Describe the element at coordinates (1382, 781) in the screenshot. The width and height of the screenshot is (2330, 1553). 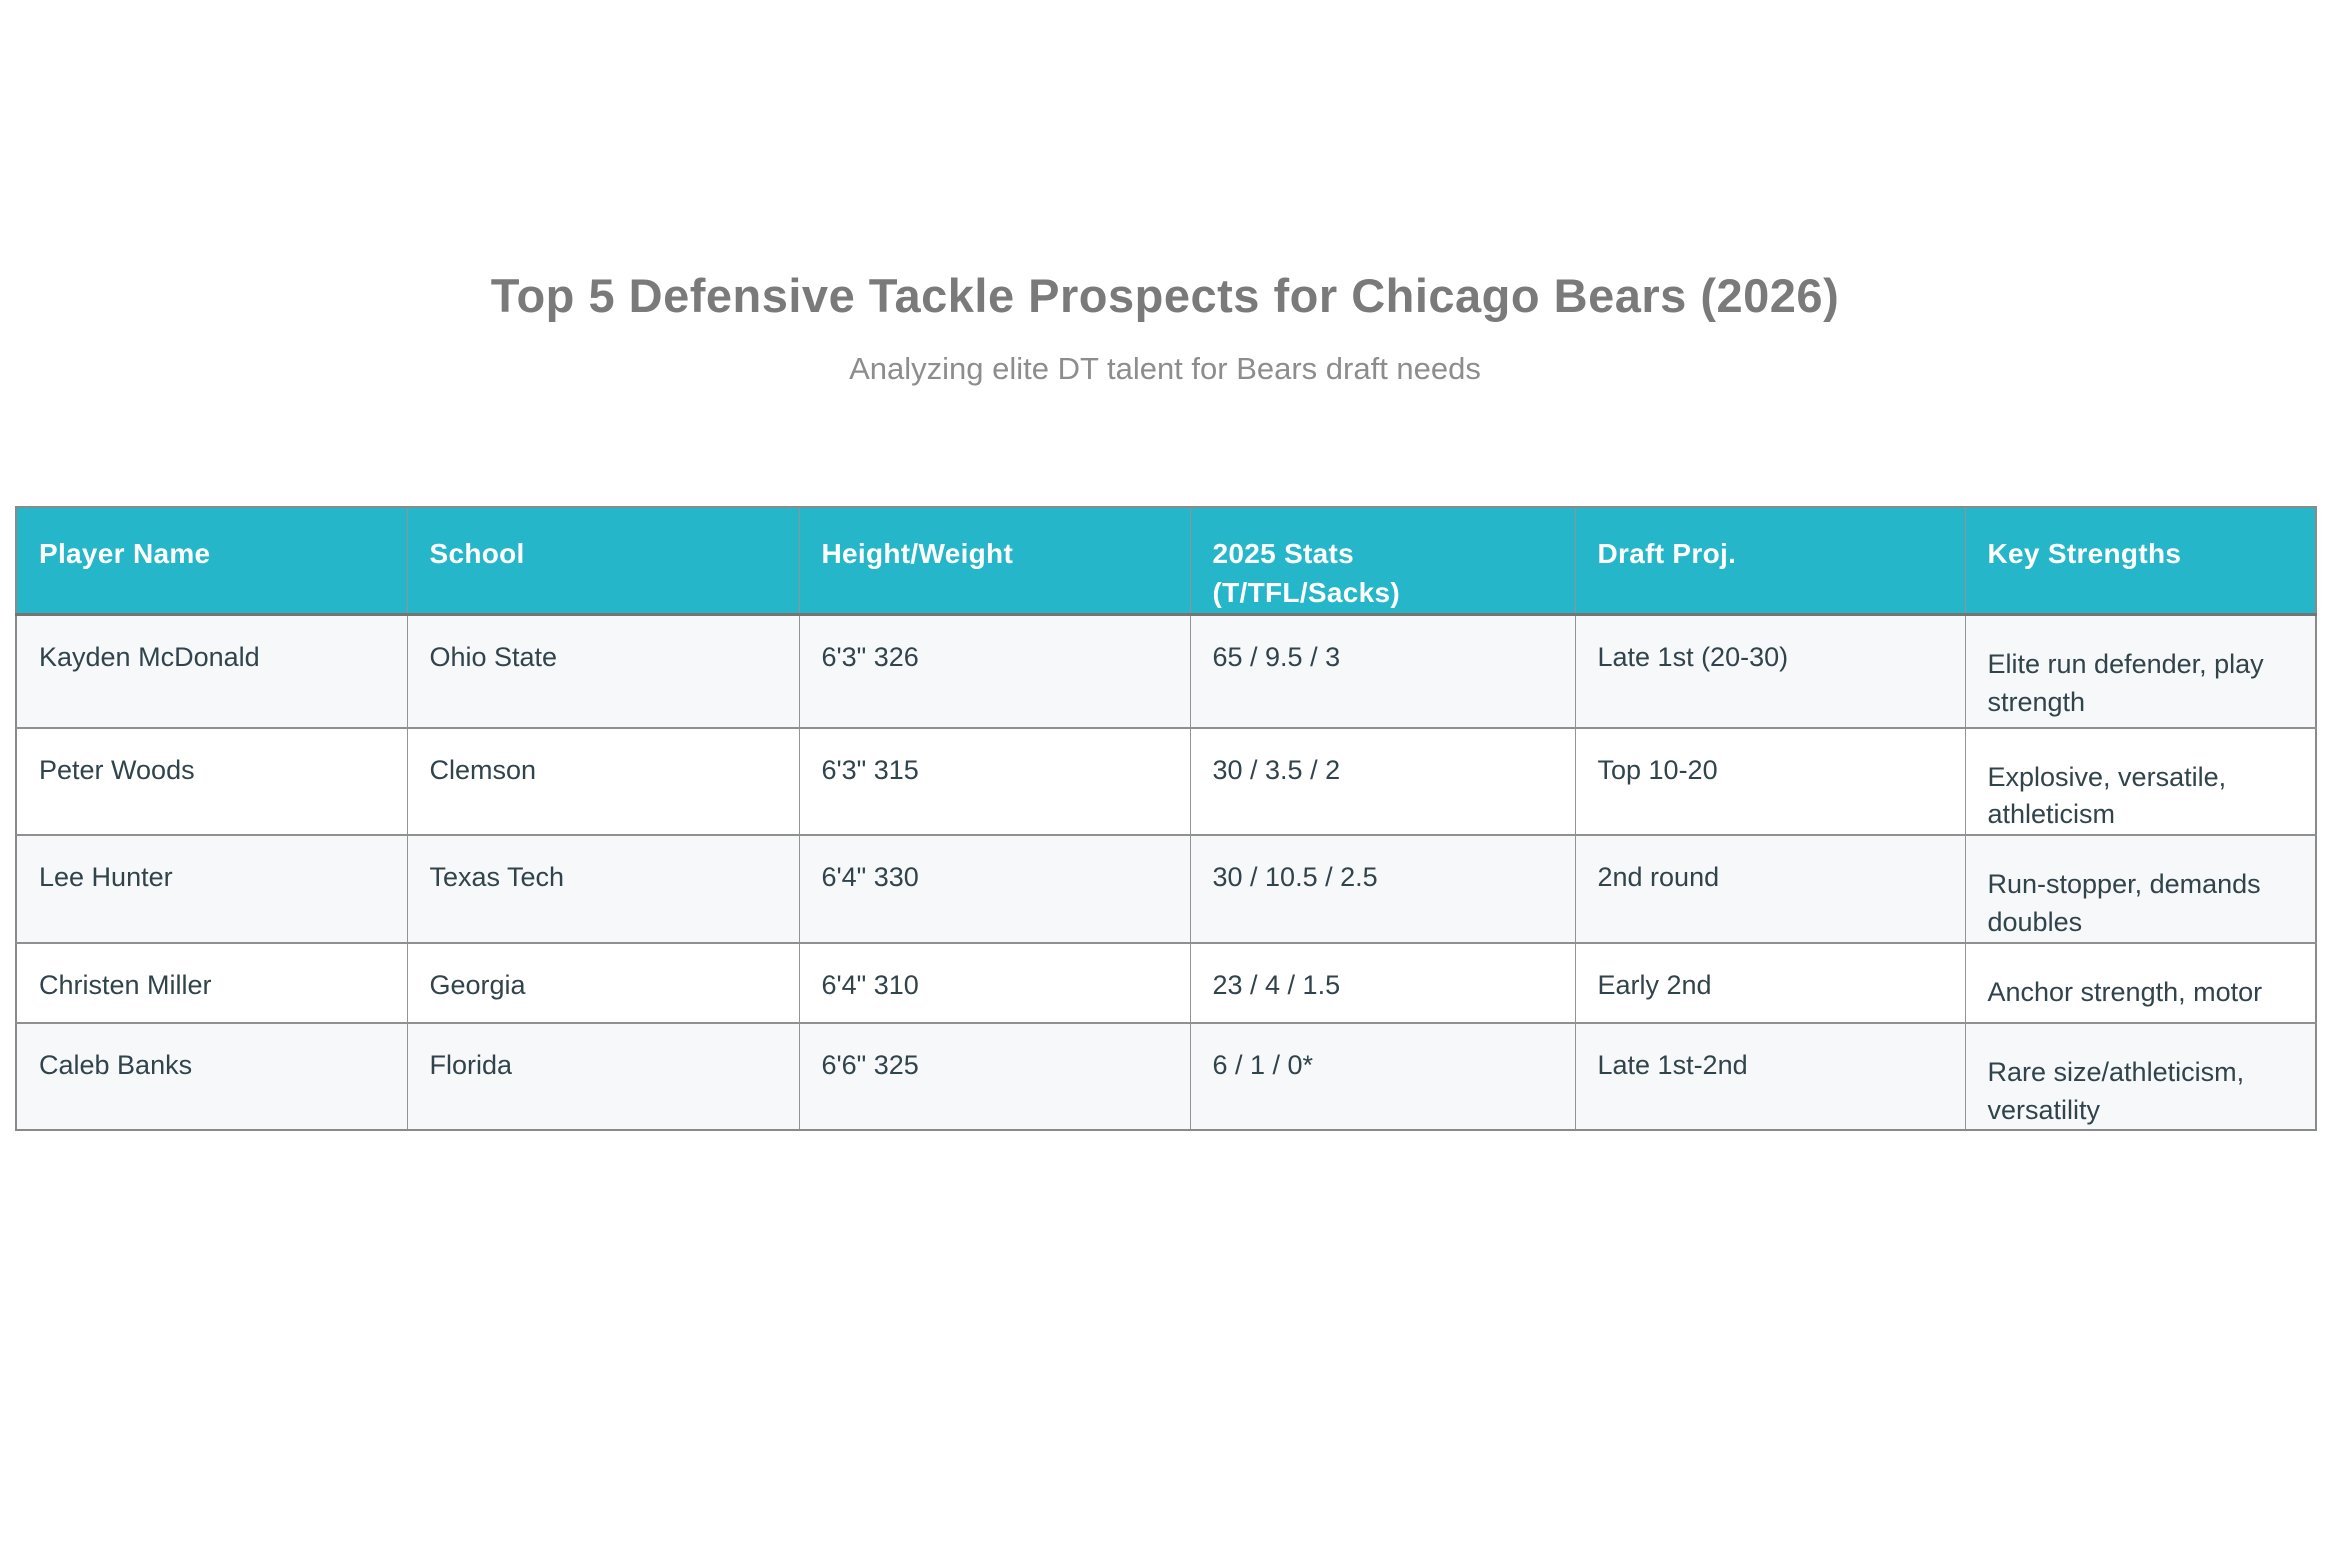
I see `cell-r1-c3: 30 / 3.5 / 2` at that location.